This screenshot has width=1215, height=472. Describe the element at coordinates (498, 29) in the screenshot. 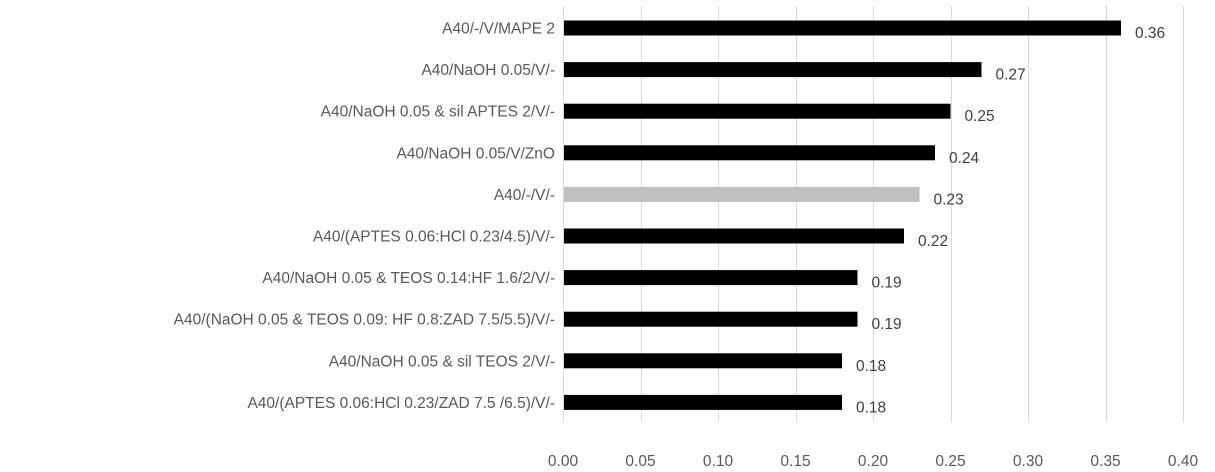

I see `category-label: A40/-/V/MAPE 2` at that location.